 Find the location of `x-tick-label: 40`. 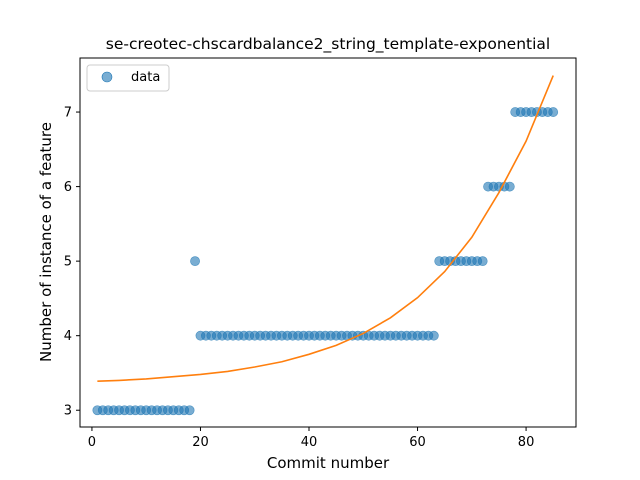

x-tick-label: 40 is located at coordinates (309, 442).